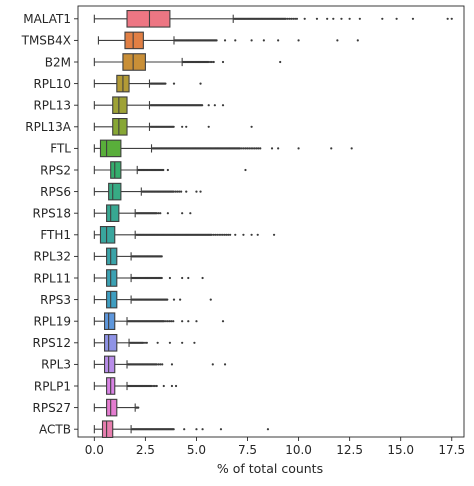  What do you see at coordinates (46, 41) in the screenshot?
I see `y-tick-label: TMSB4X` at bounding box center [46, 41].